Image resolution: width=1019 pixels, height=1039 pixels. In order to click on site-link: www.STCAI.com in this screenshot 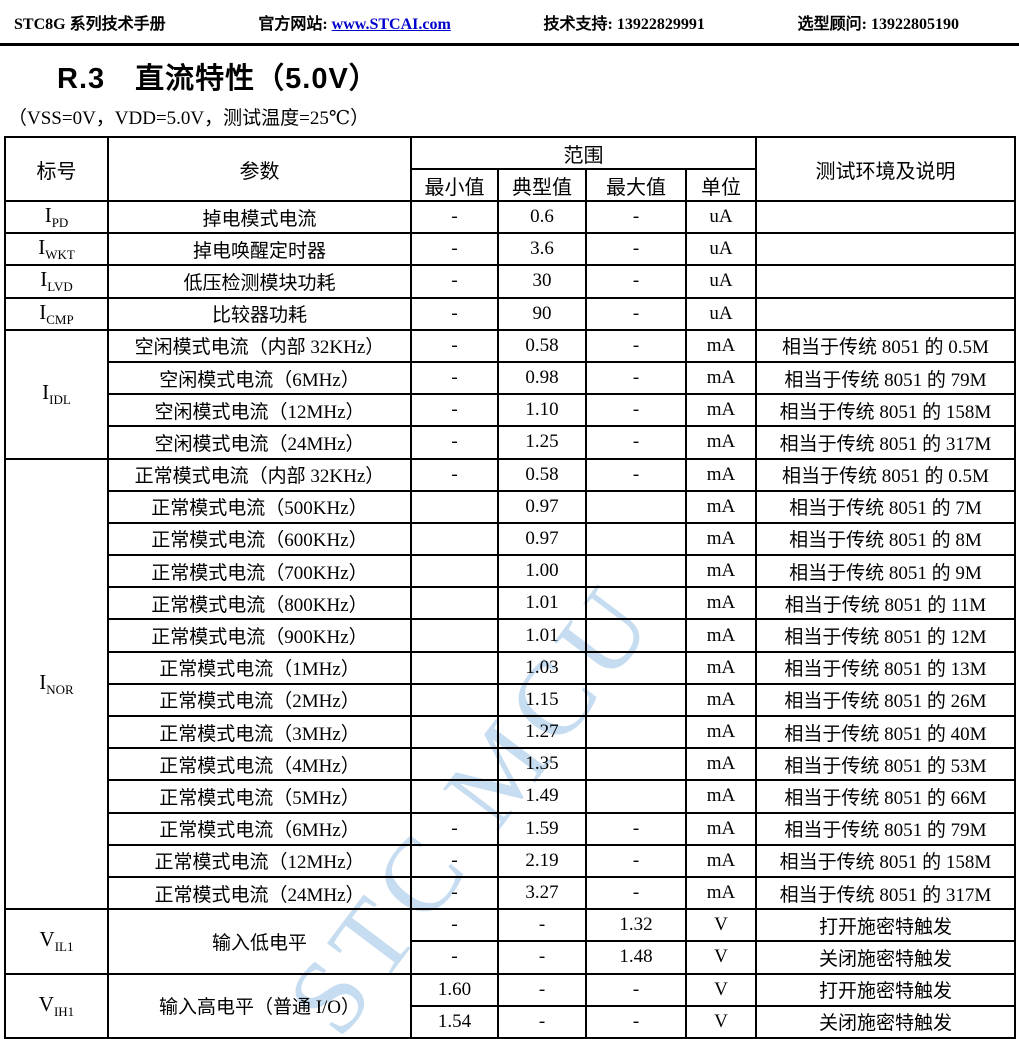, I will do `click(391, 24)`.